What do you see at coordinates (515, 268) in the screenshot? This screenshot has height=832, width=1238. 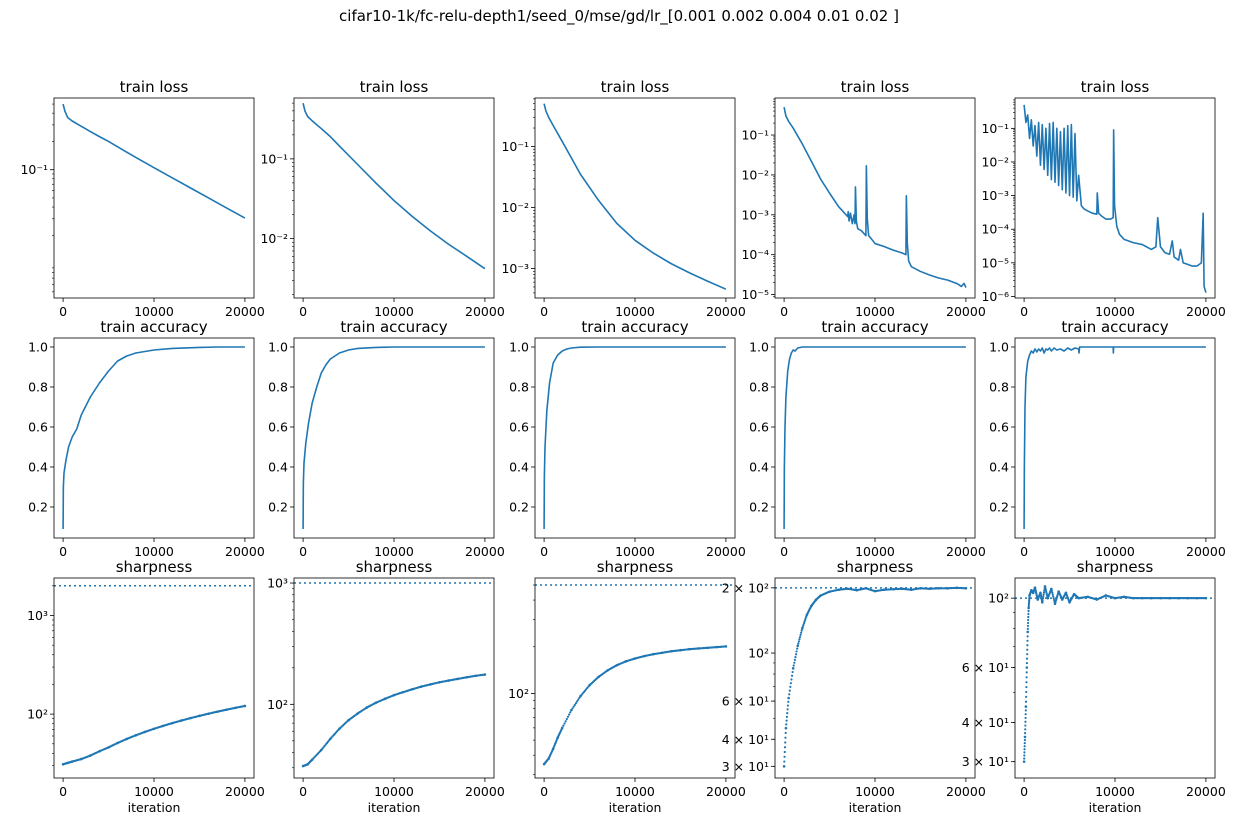 I see `y-tick-label: 10⁻³` at bounding box center [515, 268].